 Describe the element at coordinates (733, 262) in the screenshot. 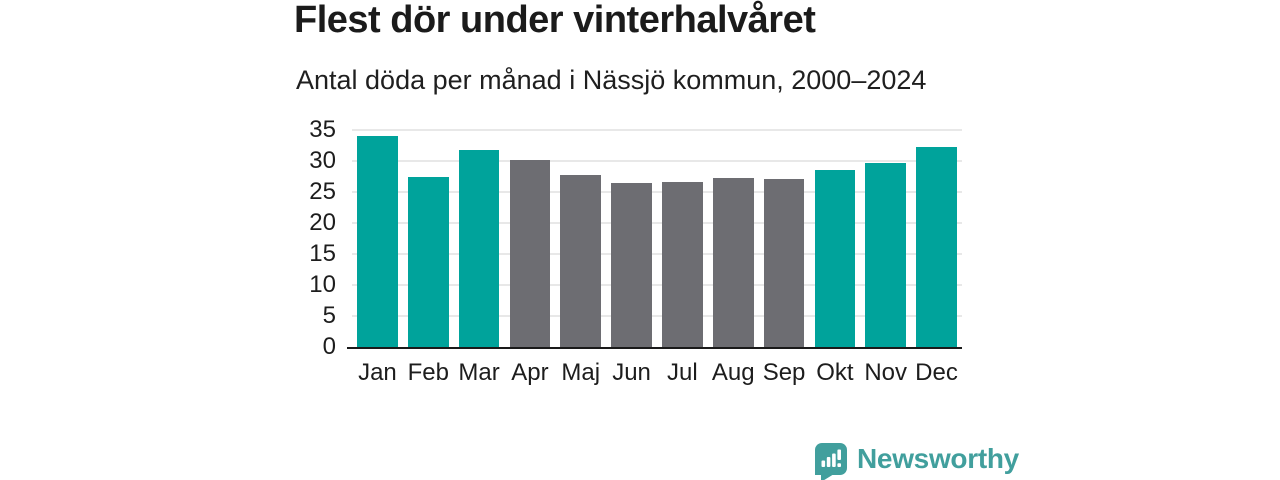

I see `bar-aug` at that location.